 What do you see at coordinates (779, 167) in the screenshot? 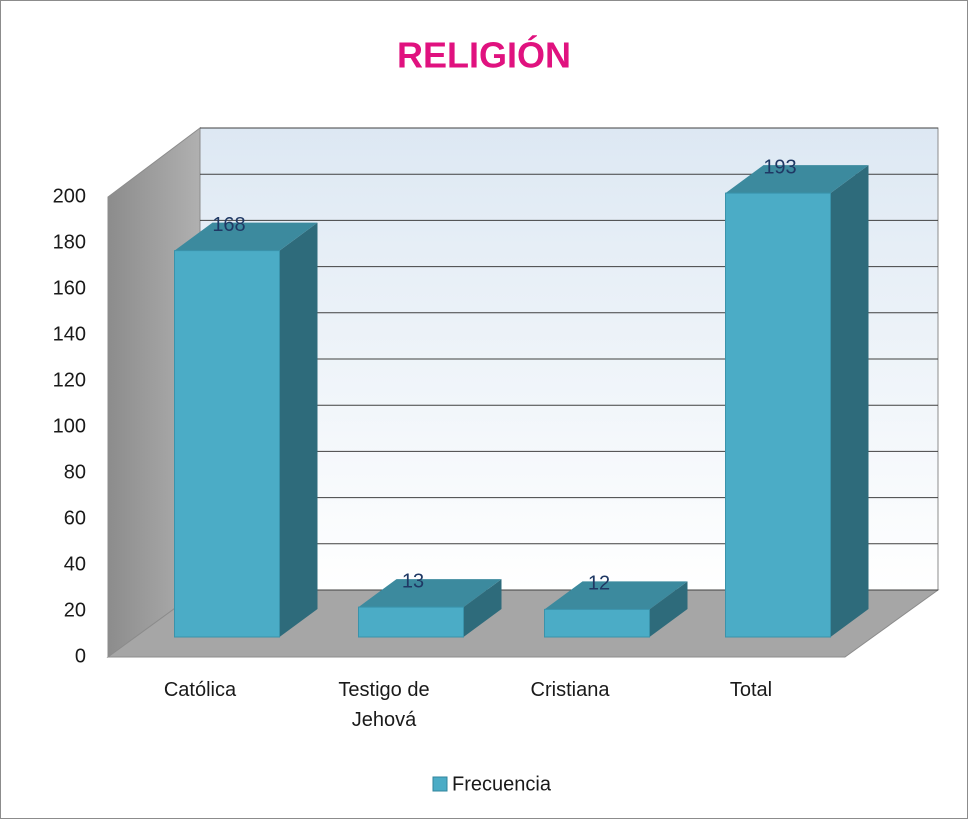
I see `data-label: 193` at bounding box center [779, 167].